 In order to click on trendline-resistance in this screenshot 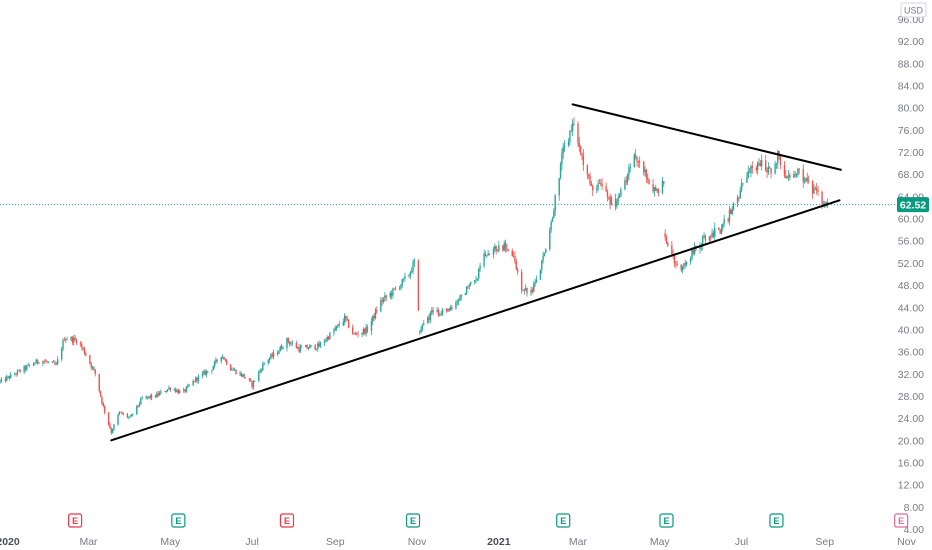, I will do `click(706, 137)`.